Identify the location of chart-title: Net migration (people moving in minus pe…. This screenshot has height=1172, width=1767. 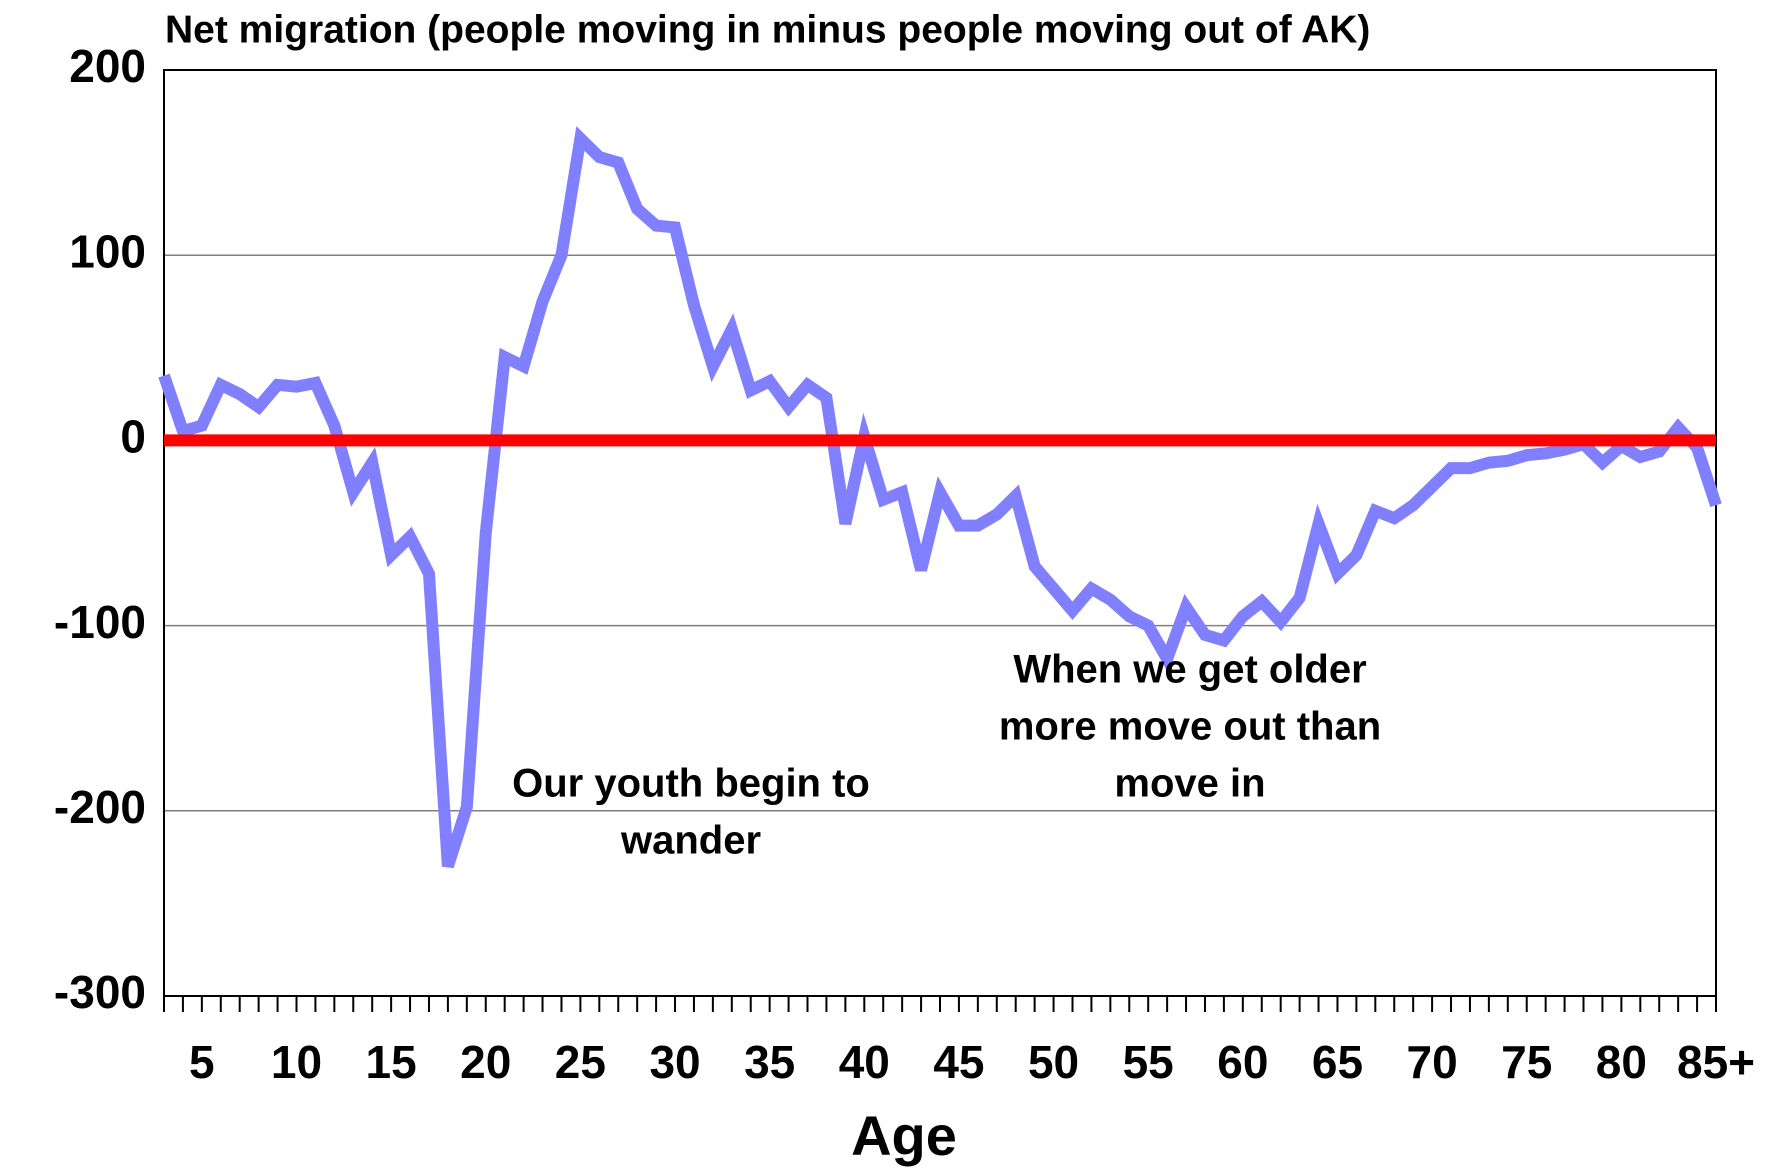
(767, 29).